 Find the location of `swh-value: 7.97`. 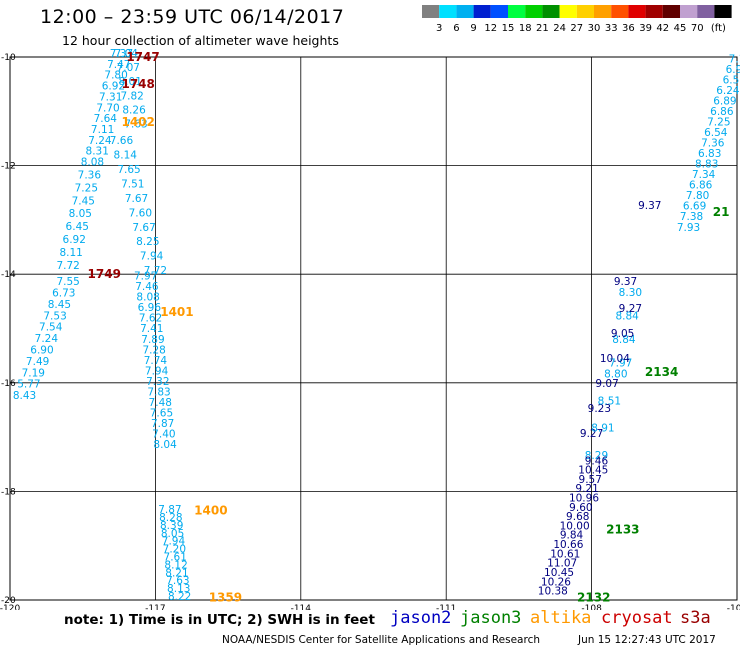

swh-value: 7.97 is located at coordinates (145, 277).